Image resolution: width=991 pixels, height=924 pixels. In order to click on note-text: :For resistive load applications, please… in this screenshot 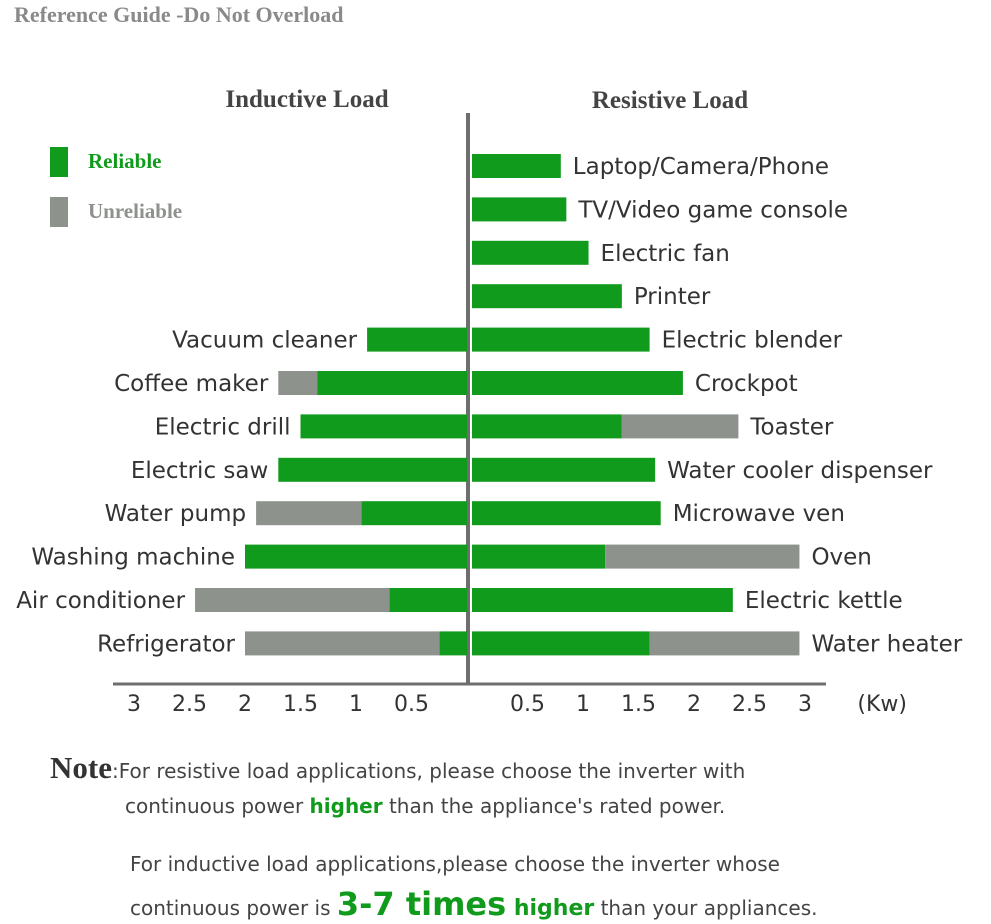, I will do `click(428, 771)`.